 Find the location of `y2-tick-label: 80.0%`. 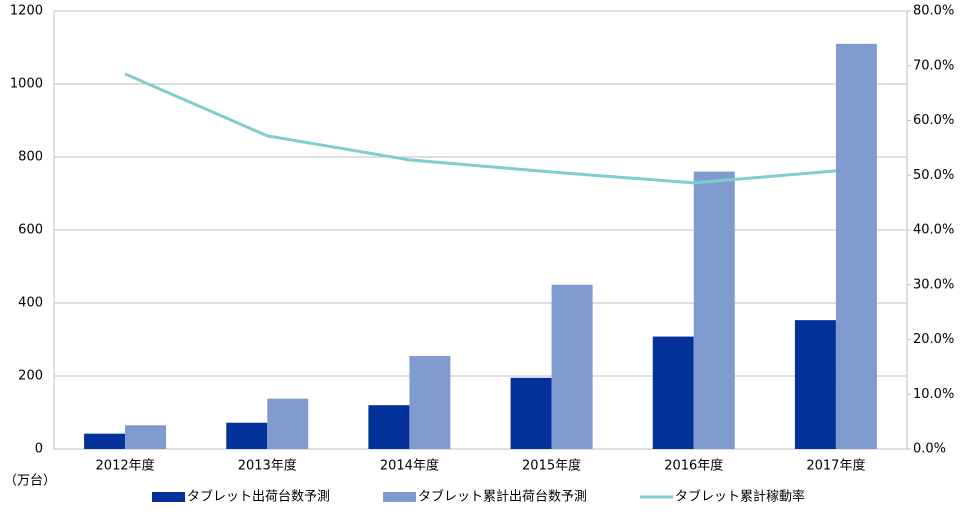

y2-tick-label: 80.0% is located at coordinates (933, 11).